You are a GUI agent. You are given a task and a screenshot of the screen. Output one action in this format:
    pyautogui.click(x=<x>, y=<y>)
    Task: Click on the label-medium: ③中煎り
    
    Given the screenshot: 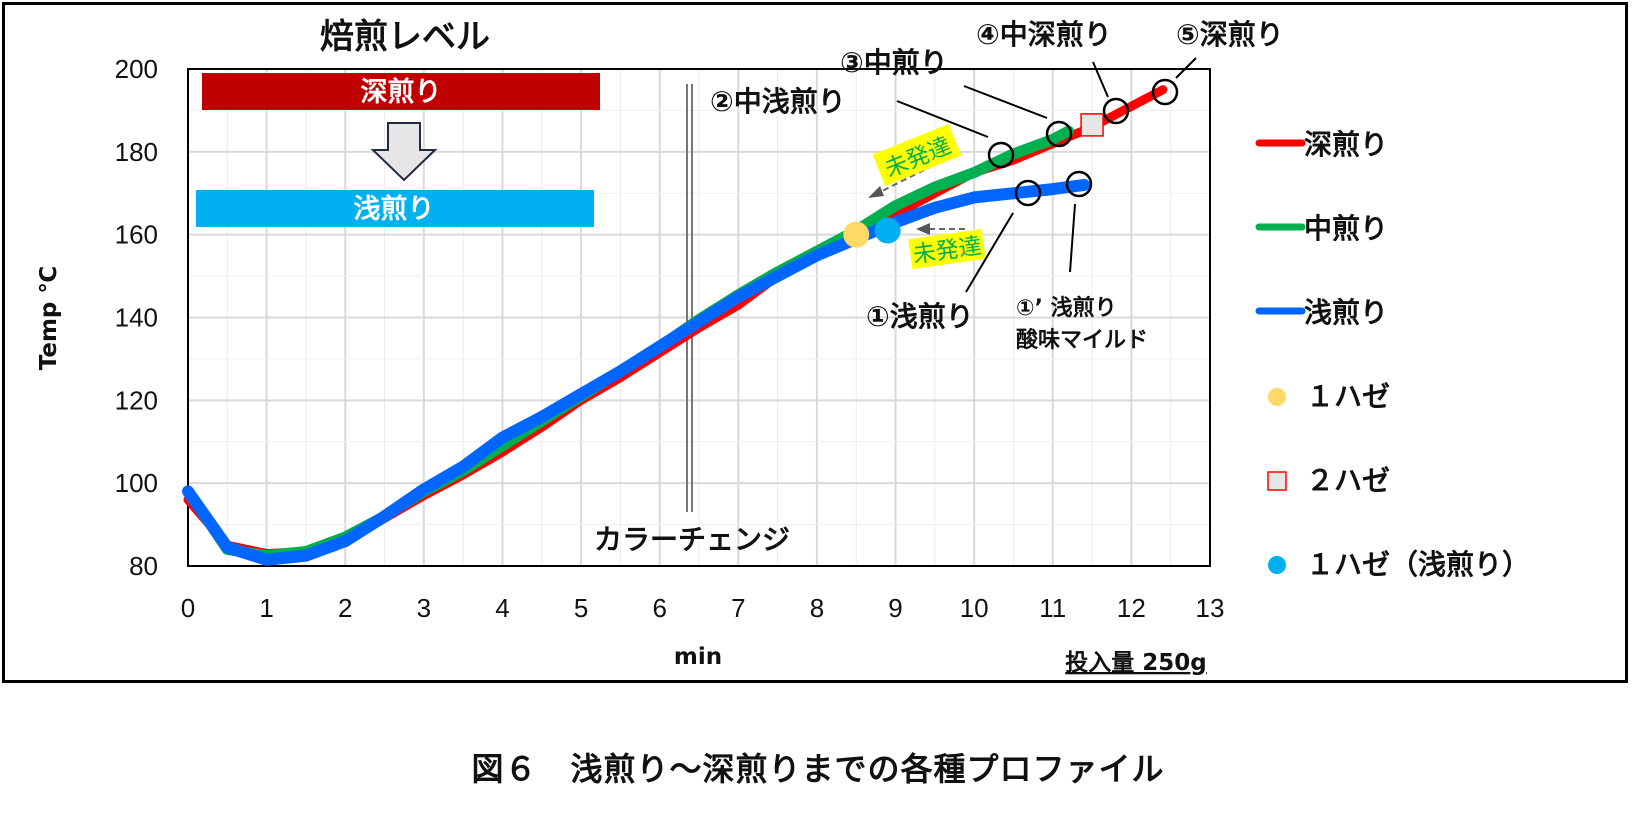 What is the action you would take?
    pyautogui.click(x=894, y=62)
    